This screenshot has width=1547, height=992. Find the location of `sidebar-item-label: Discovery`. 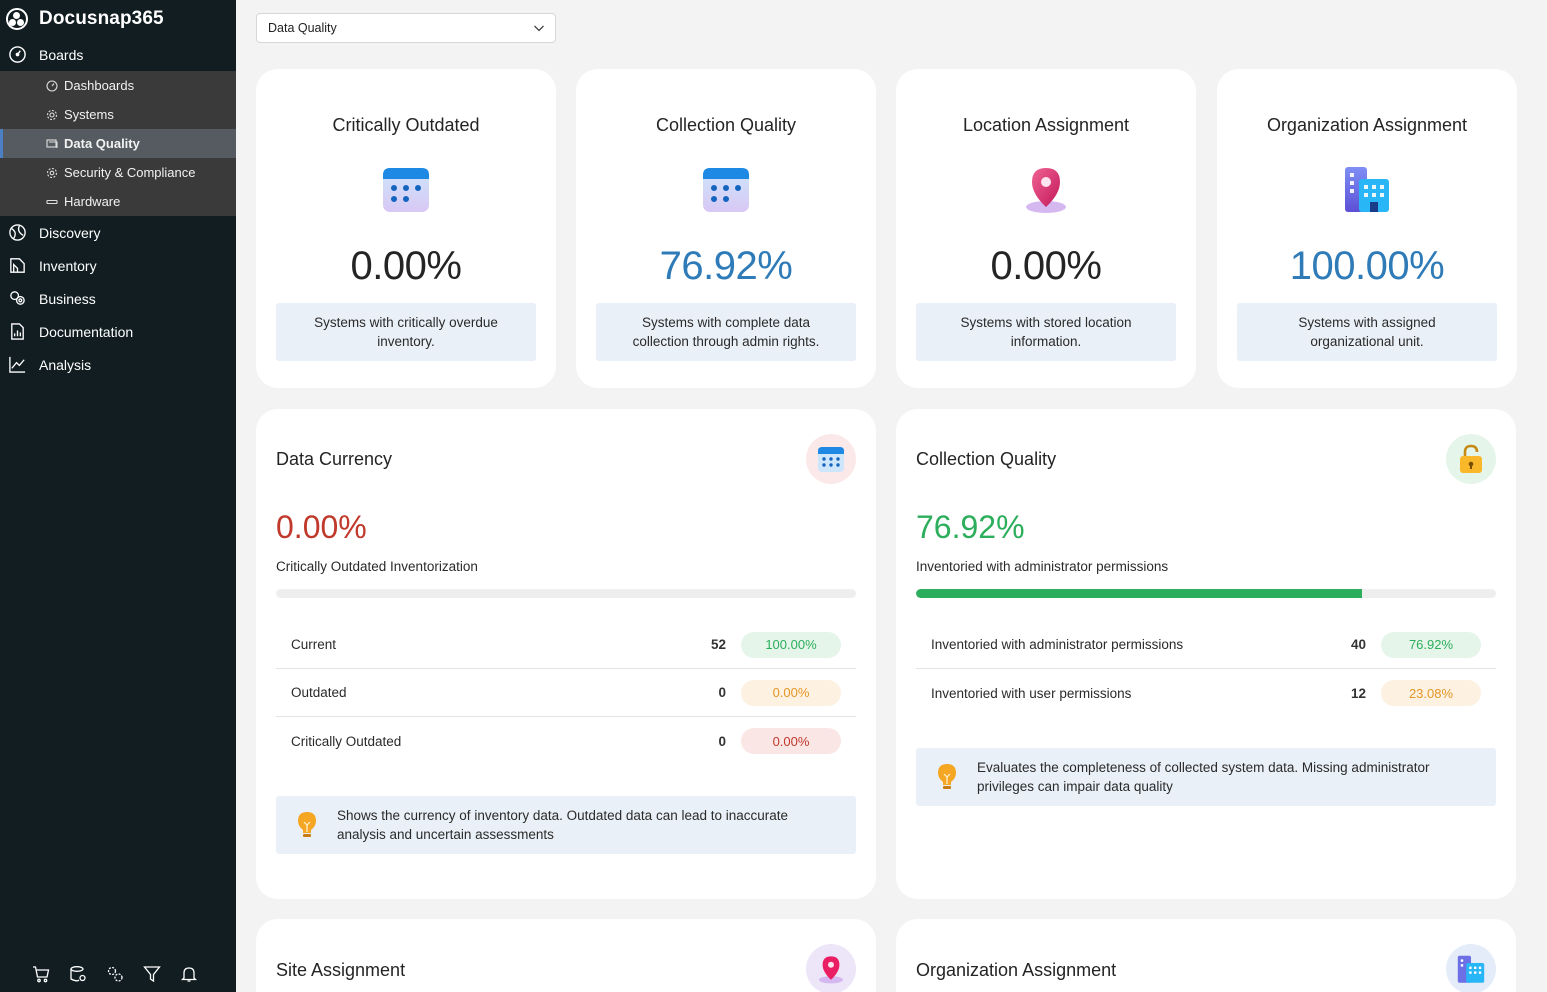

sidebar-item-label: Discovery is located at coordinates (70, 232).